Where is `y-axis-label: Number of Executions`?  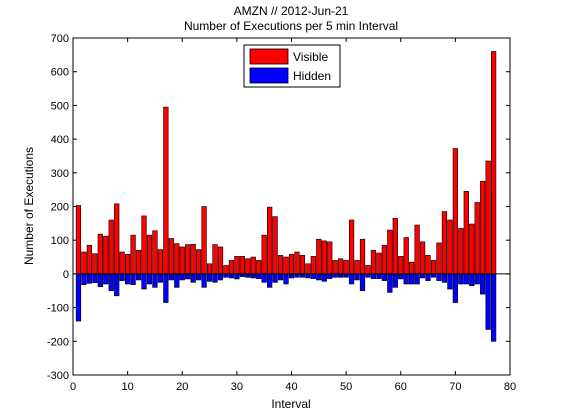
y-axis-label: Number of Executions is located at coordinates (29, 206).